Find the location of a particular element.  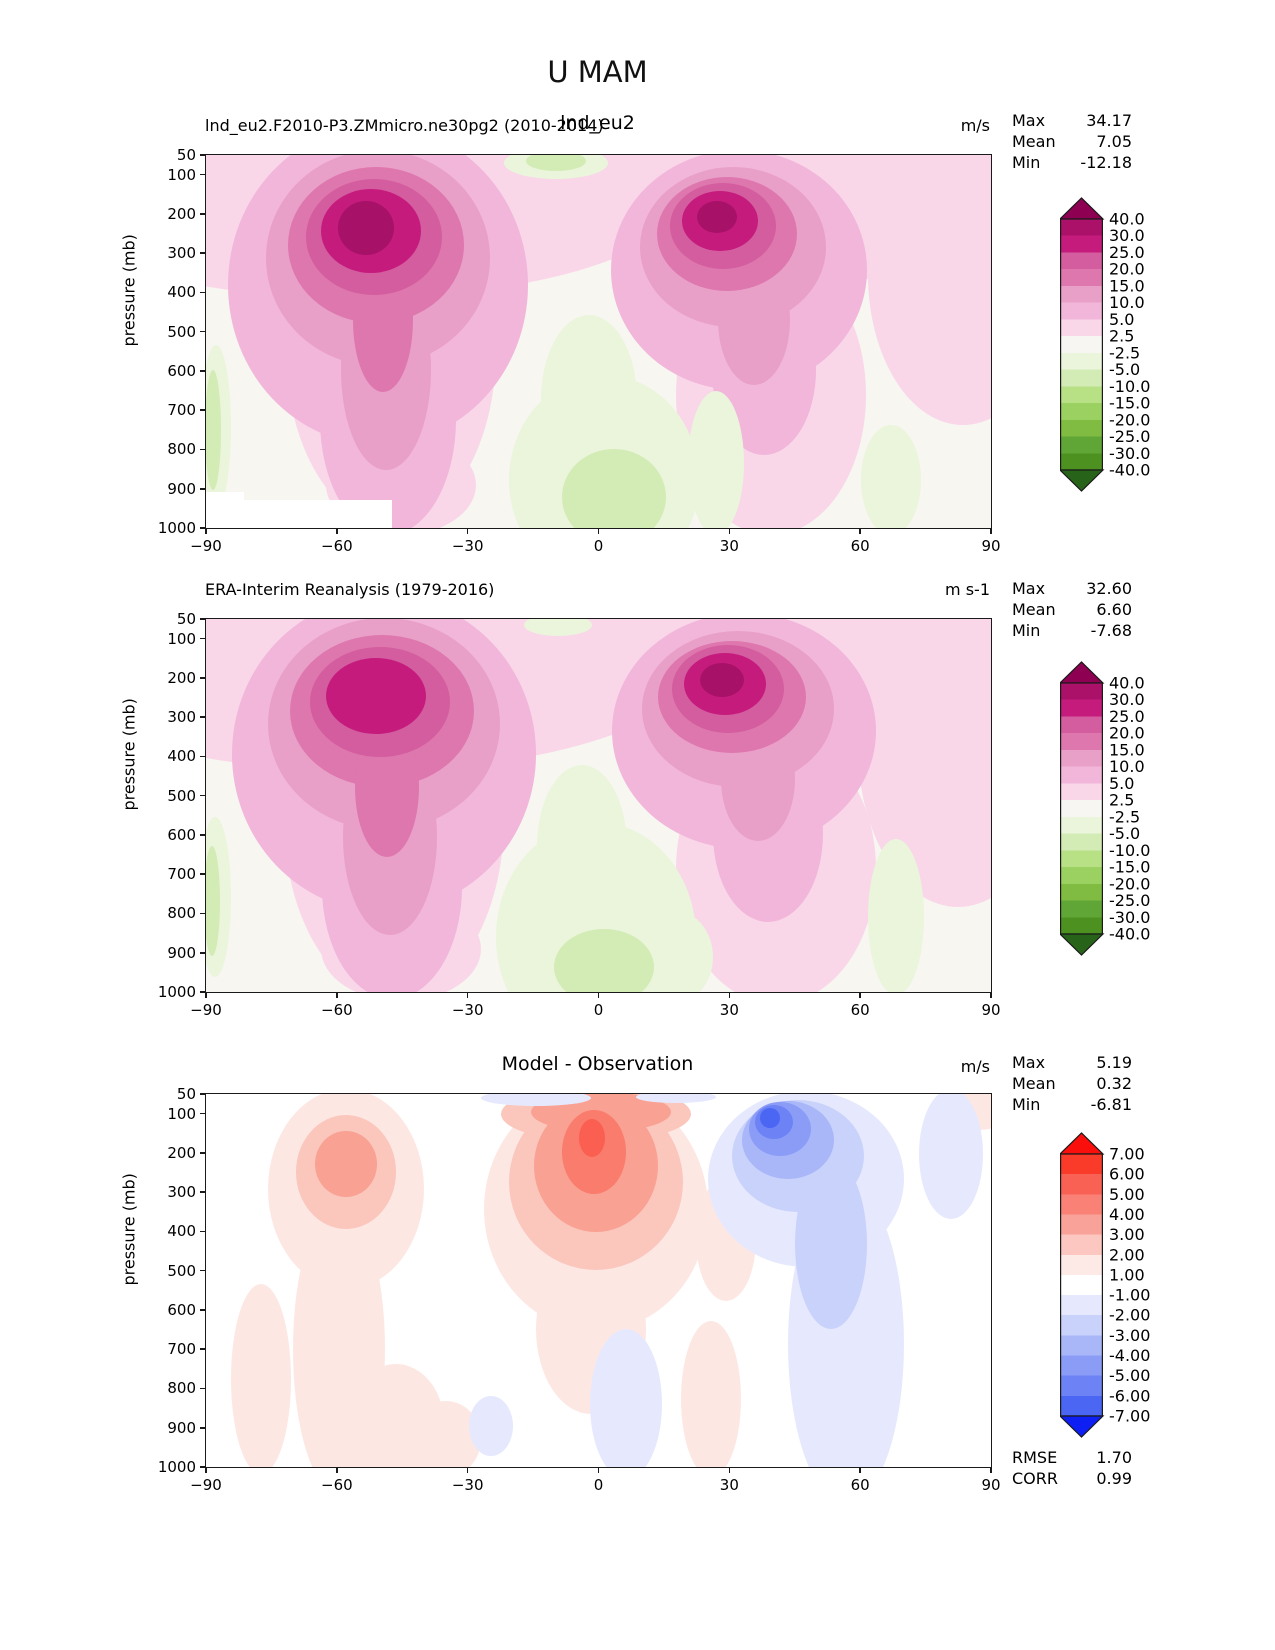

colorbar-tick-label: -3.00 is located at coordinates (1129, 1335).